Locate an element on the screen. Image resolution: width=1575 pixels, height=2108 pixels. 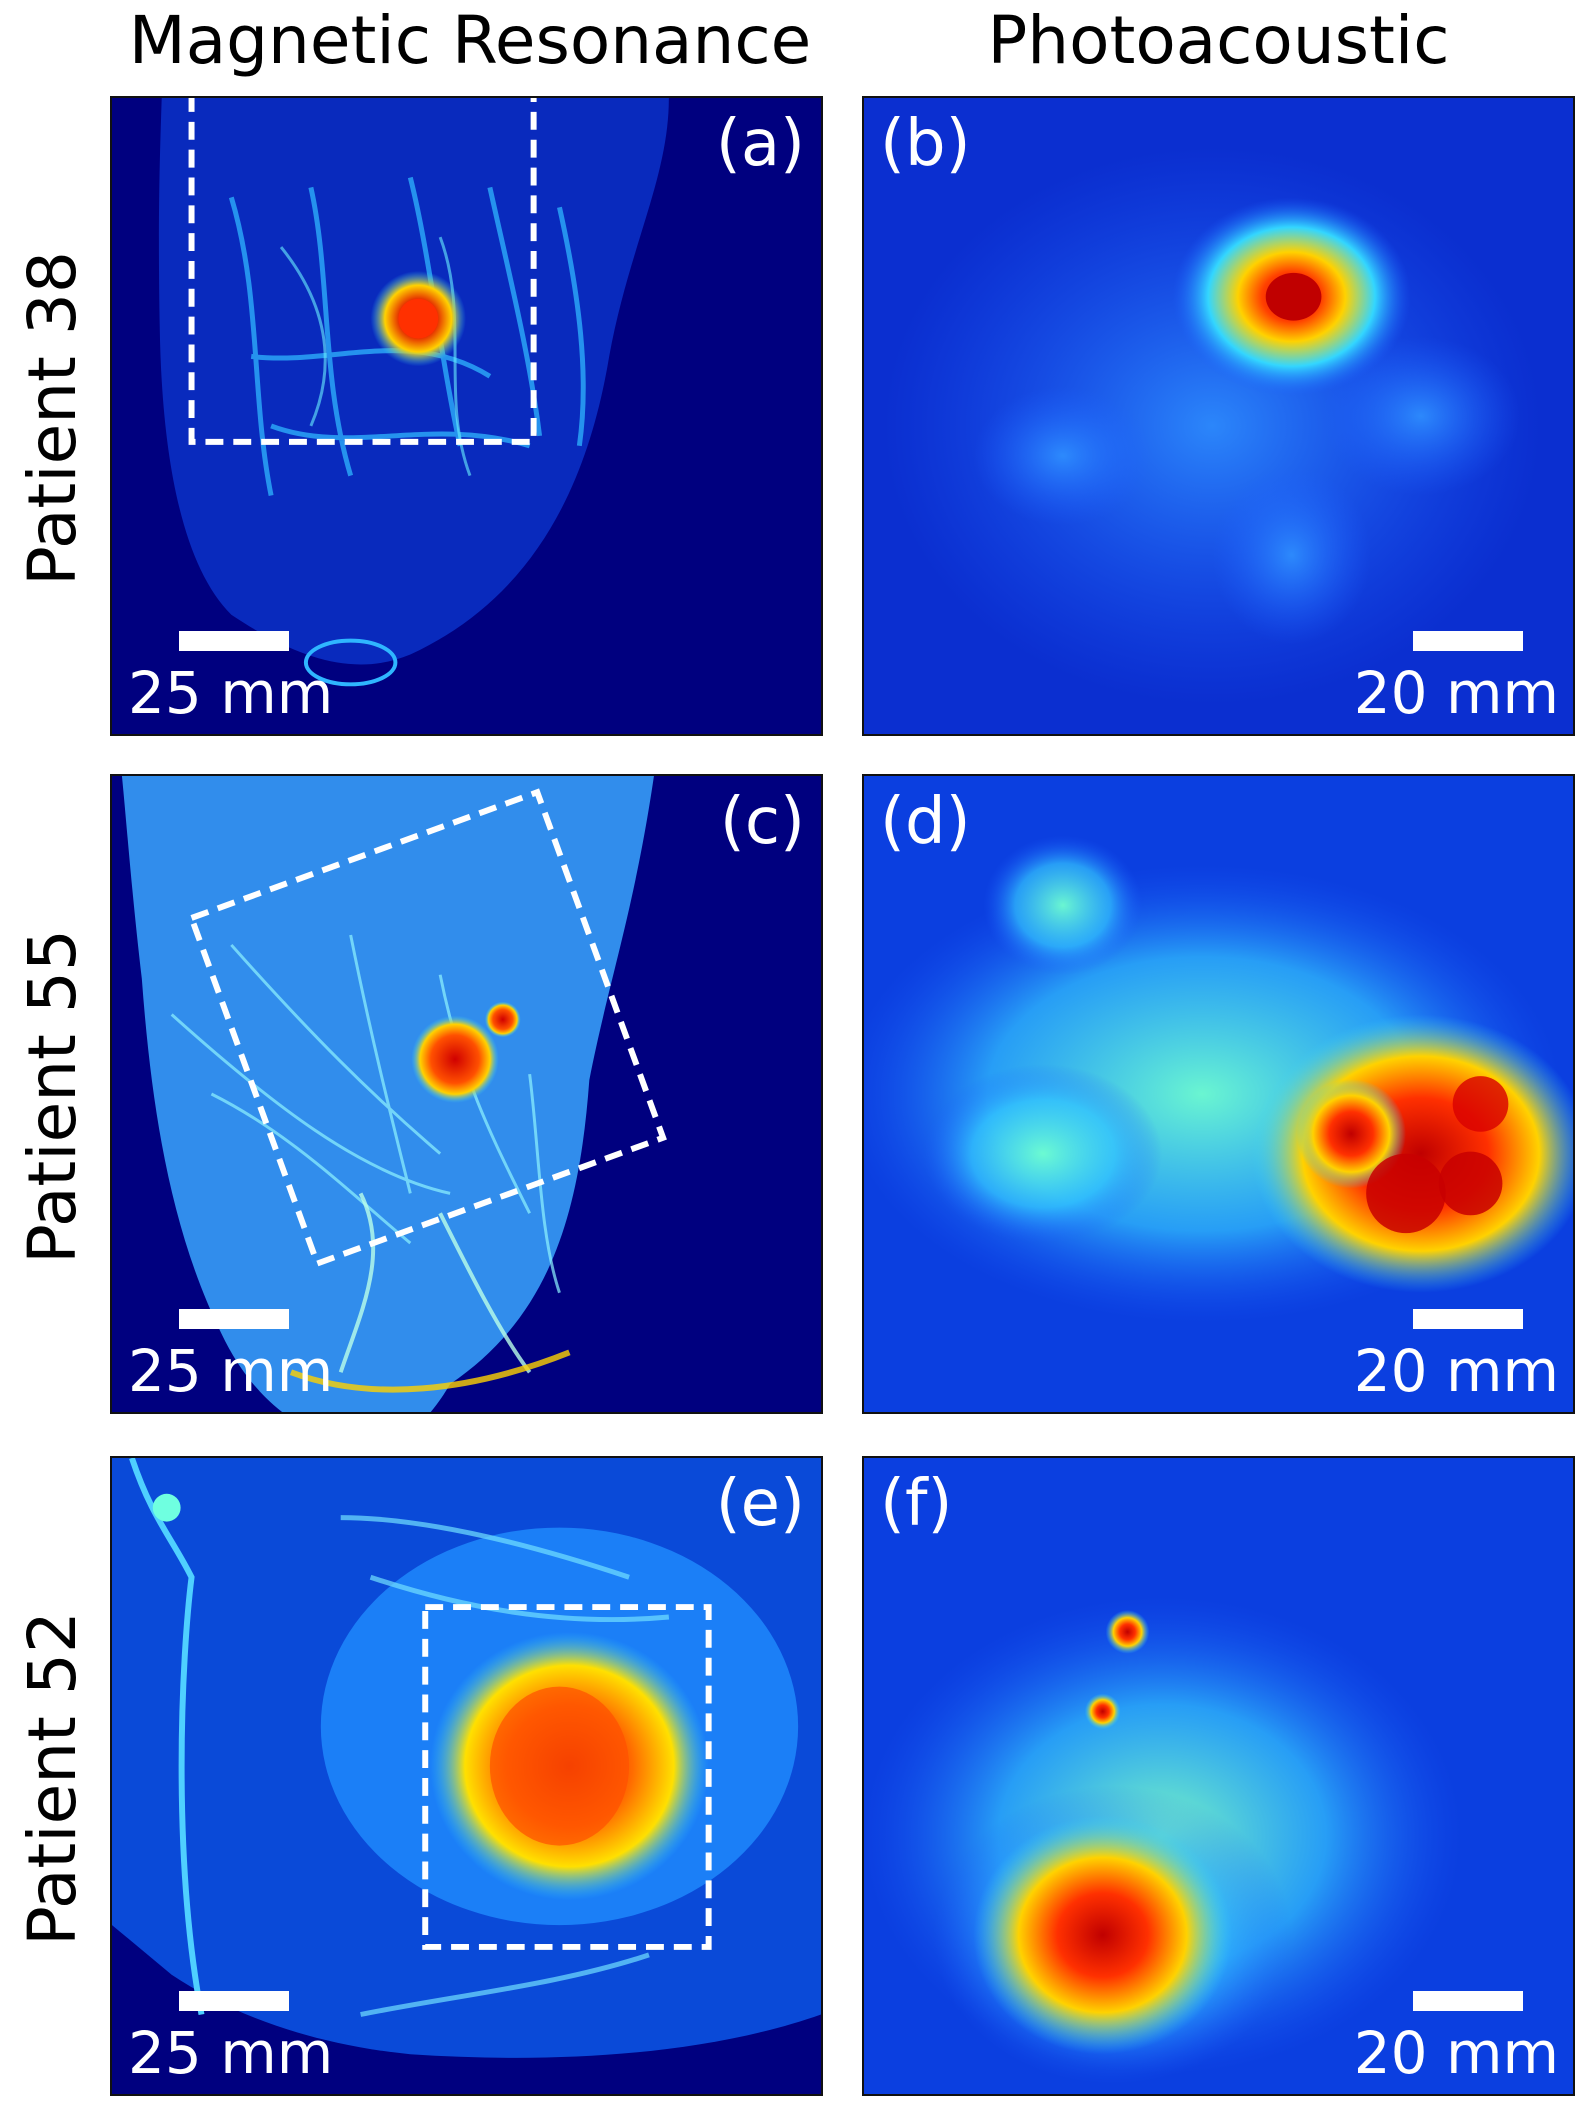
pa-image-b is located at coordinates (1218, 416).